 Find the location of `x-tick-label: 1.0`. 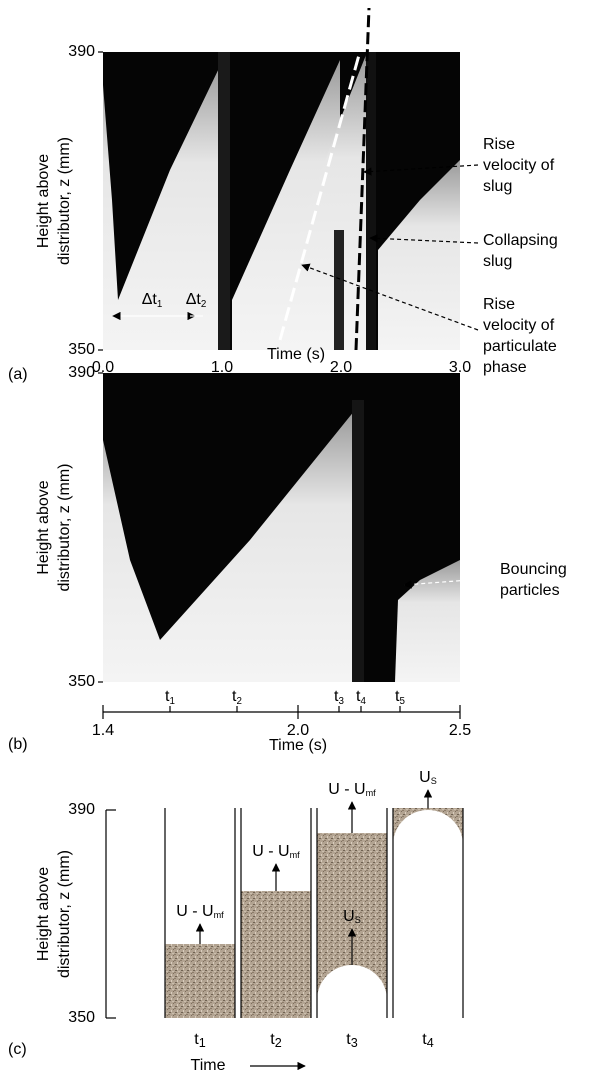

x-tick-label: 1.0 is located at coordinates (222, 367).